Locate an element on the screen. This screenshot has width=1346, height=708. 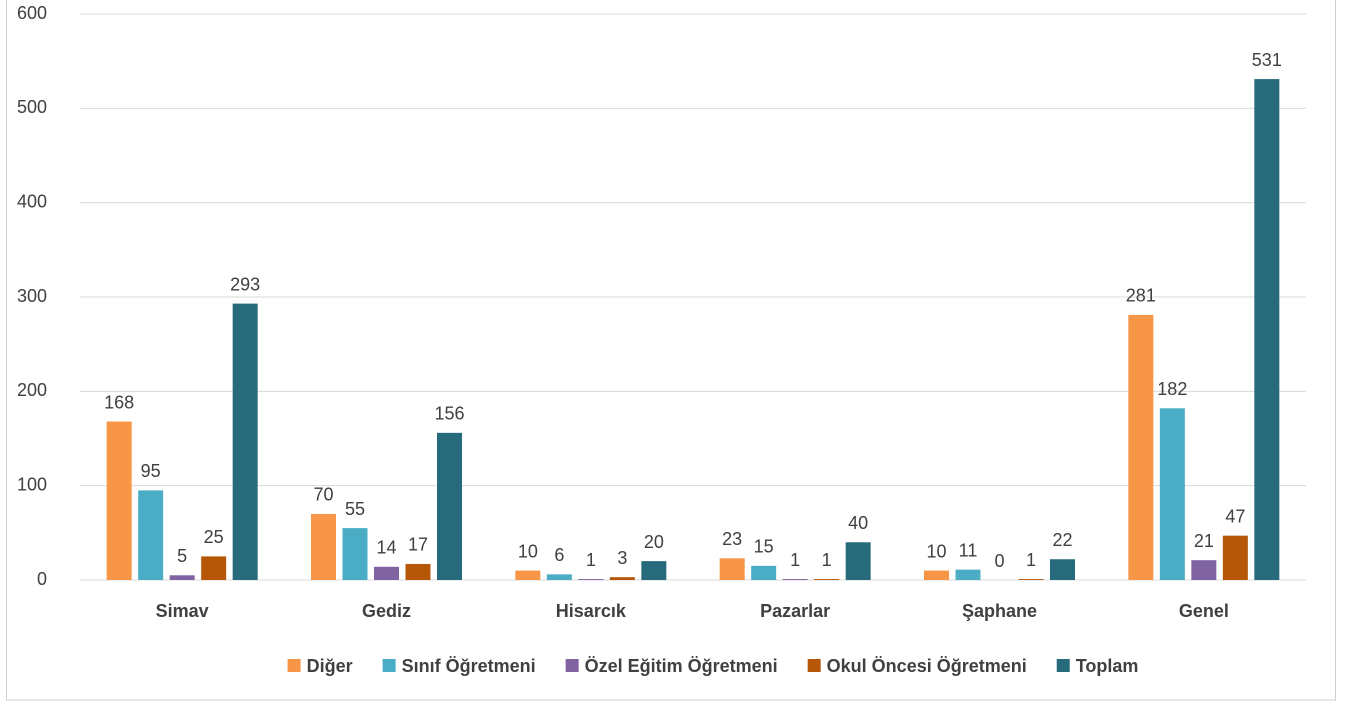
y-tick-label: 600 is located at coordinates (32, 13).